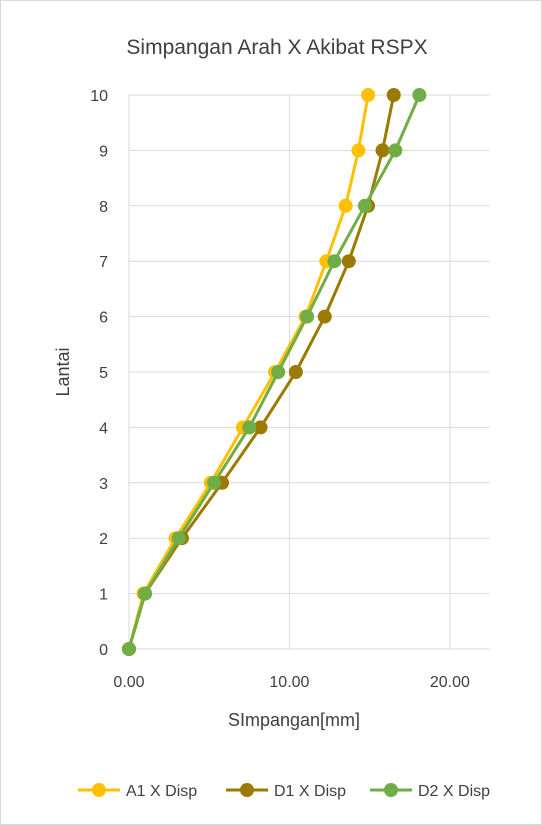  What do you see at coordinates (276, 47) in the screenshot?
I see `chart-title: Simpangan Arah X Akibat RSPX` at bounding box center [276, 47].